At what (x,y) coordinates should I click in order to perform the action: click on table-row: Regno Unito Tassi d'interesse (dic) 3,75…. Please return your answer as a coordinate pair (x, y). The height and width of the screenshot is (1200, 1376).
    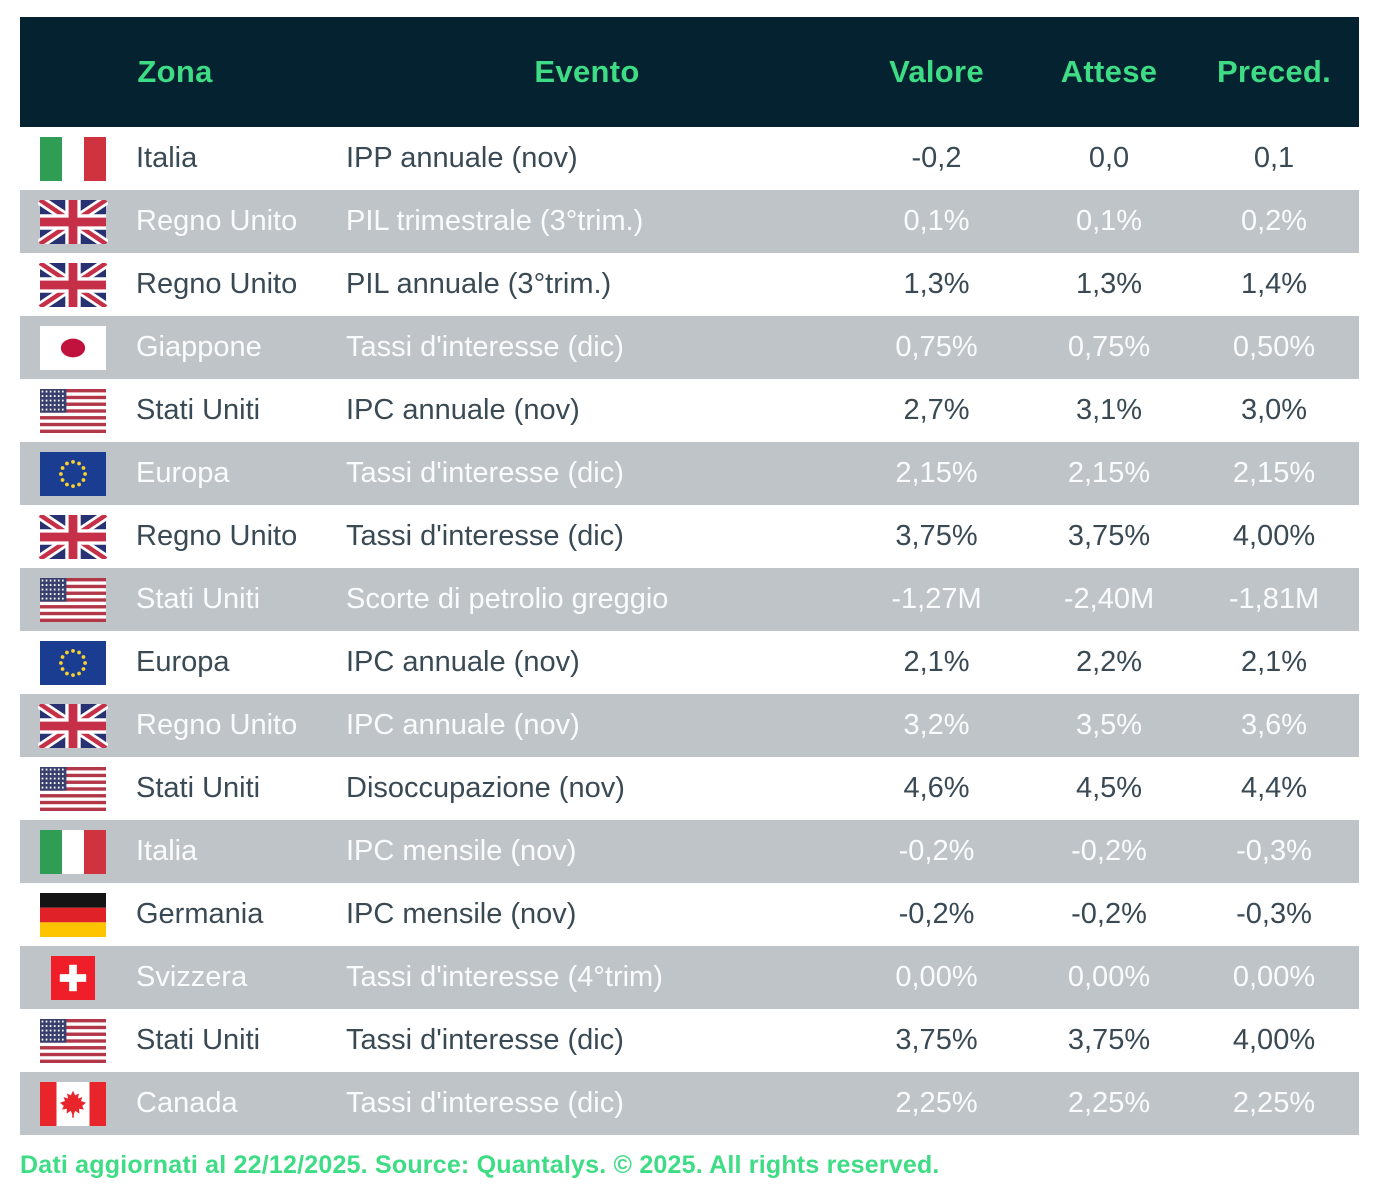
    Looking at the image, I should click on (689, 536).